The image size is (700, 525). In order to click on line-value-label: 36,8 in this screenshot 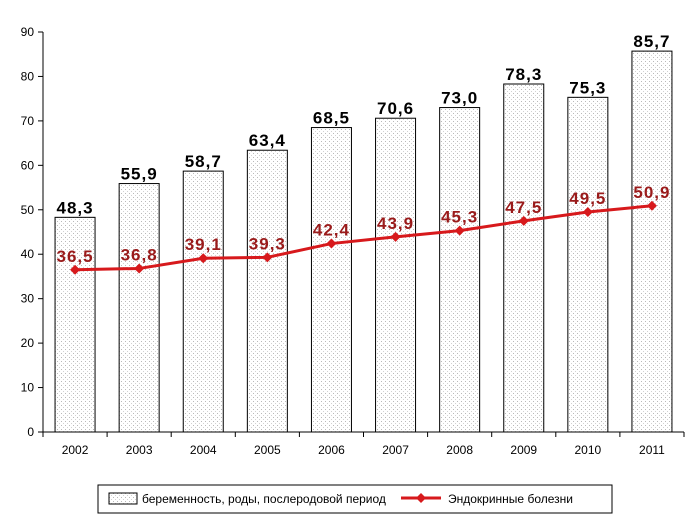, I will do `click(139, 254)`.